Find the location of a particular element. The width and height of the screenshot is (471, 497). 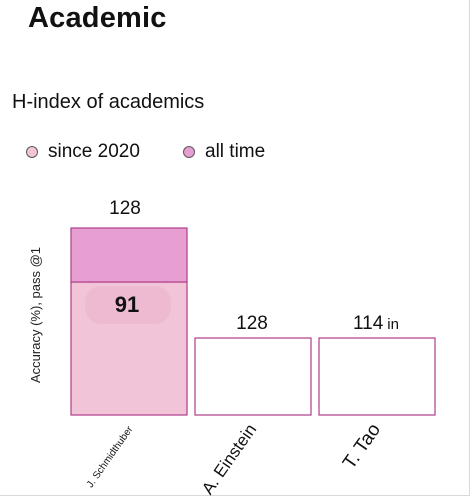

value-label-2: 114 in is located at coordinates (376, 323).